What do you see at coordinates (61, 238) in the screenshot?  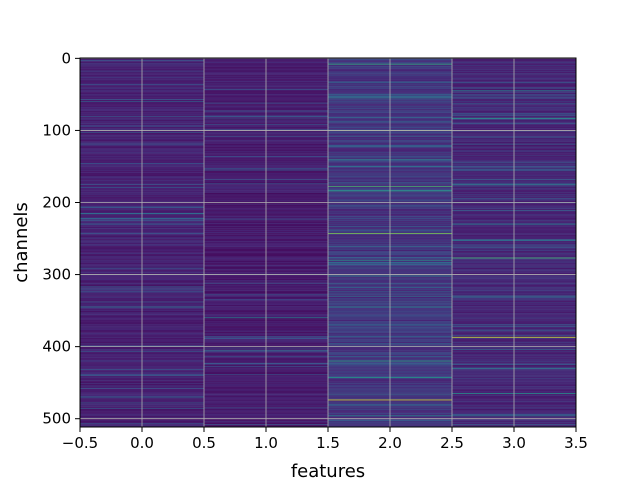 I see `y-axis: 0 100 200 300 400 500` at bounding box center [61, 238].